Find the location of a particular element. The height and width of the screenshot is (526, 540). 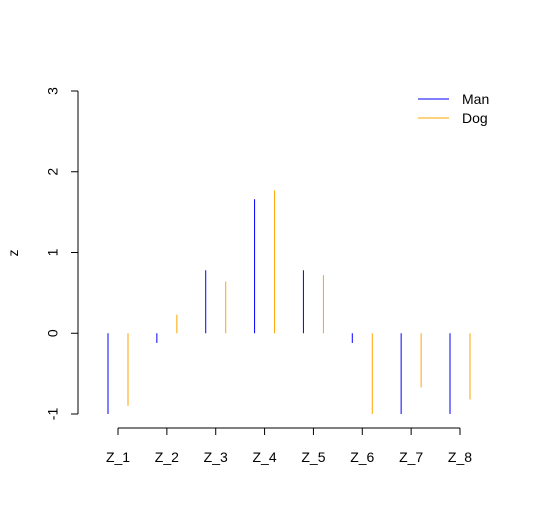

x-tick-label: Z_3 is located at coordinates (216, 457).